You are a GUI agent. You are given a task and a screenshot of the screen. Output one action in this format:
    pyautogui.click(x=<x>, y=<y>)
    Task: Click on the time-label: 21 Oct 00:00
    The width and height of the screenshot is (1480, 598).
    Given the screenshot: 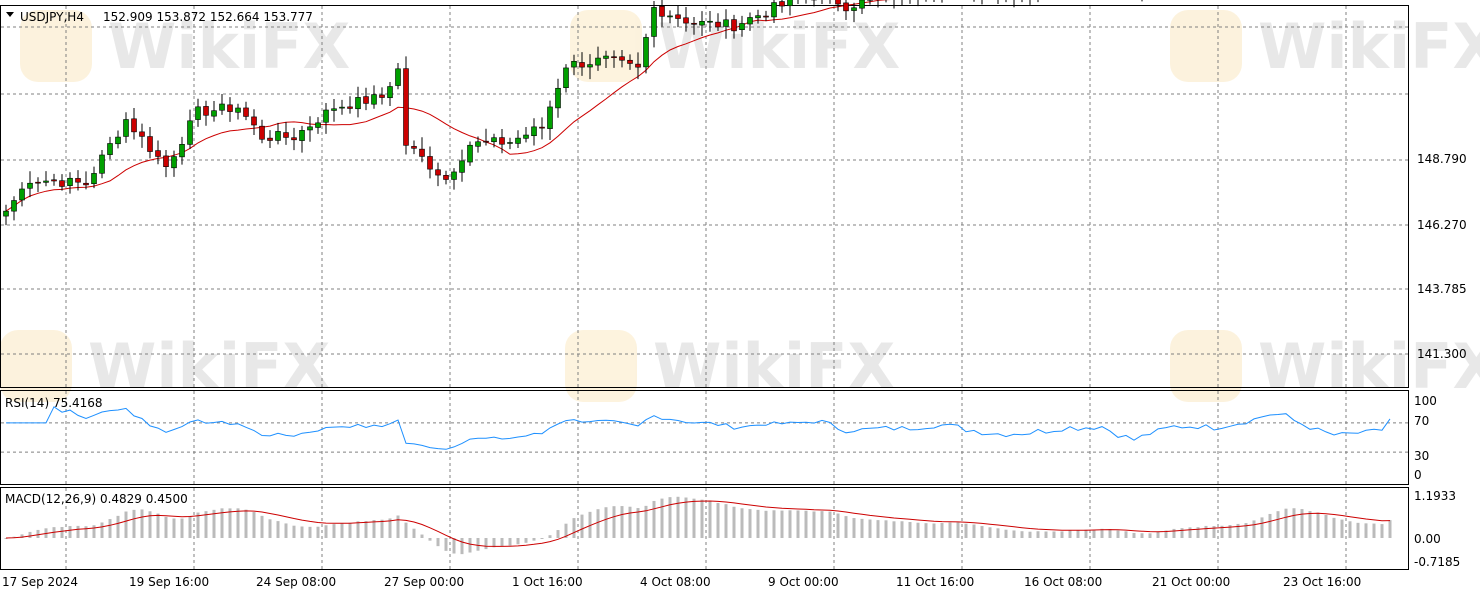 What is the action you would take?
    pyautogui.click(x=1191, y=582)
    